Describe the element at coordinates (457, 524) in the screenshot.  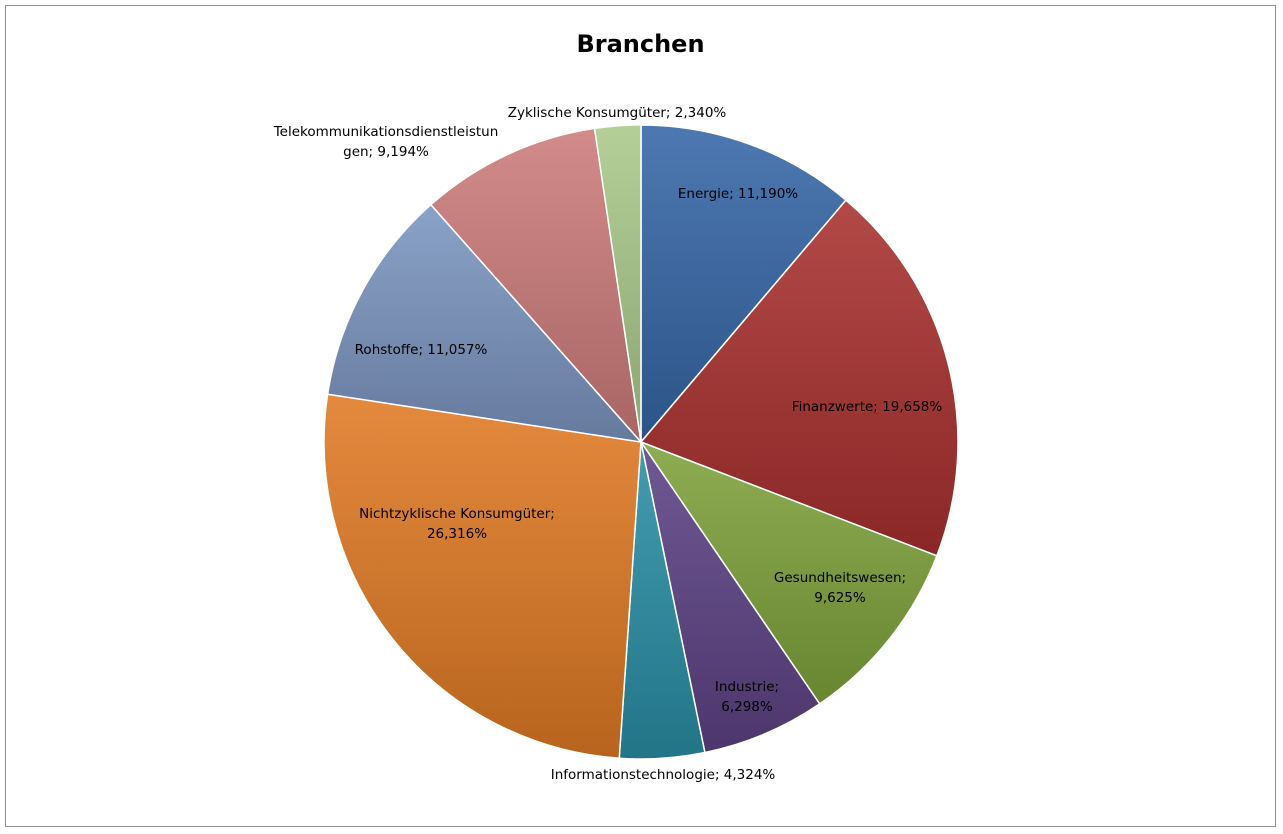
I see `data-label-nichtzyklische-konsumg-ter: Nichtzyklische Konsumgüter; 26,316%` at that location.